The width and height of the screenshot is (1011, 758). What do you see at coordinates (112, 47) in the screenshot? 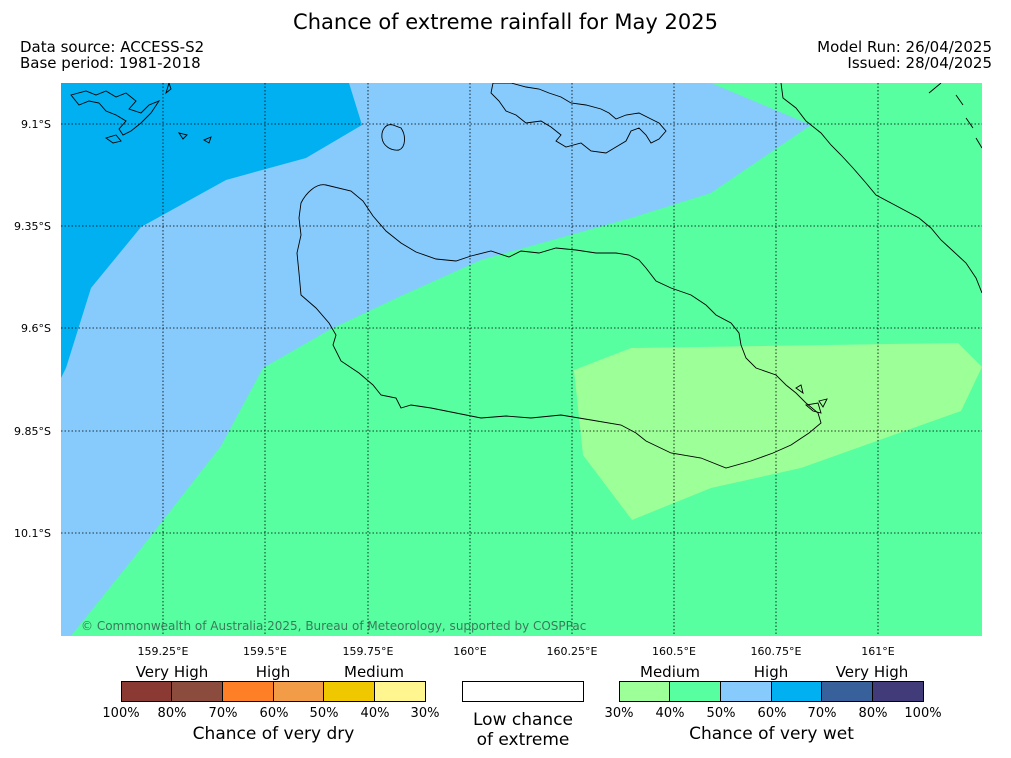
I see `data-source-label: Data source: ACCESS-S2` at bounding box center [112, 47].